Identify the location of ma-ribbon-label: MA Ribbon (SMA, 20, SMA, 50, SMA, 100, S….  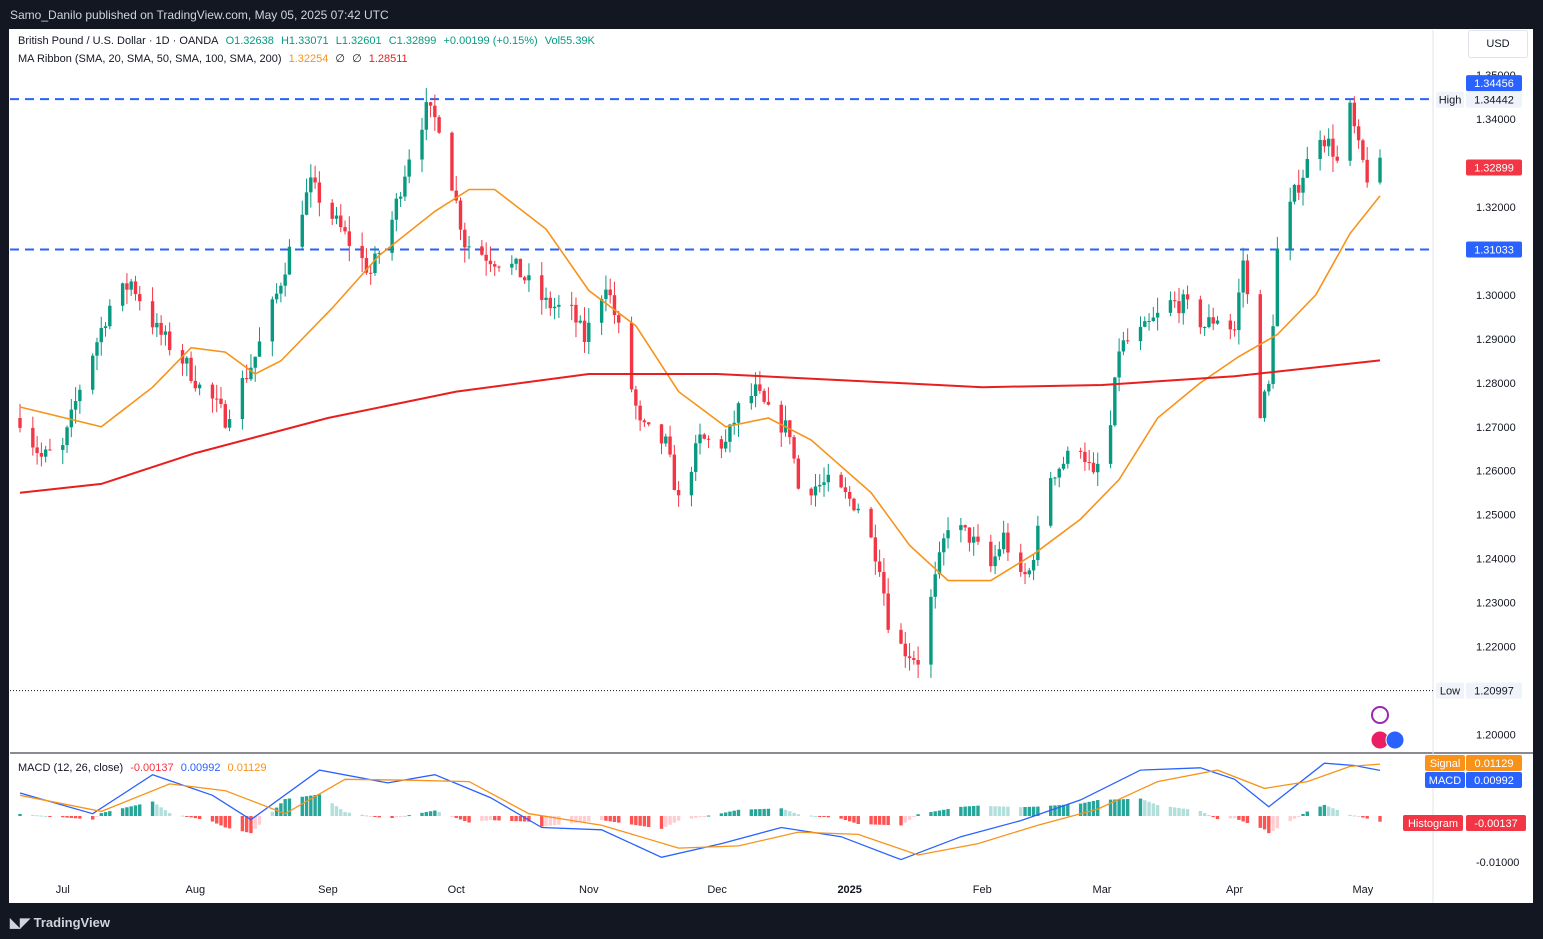
(150, 59).